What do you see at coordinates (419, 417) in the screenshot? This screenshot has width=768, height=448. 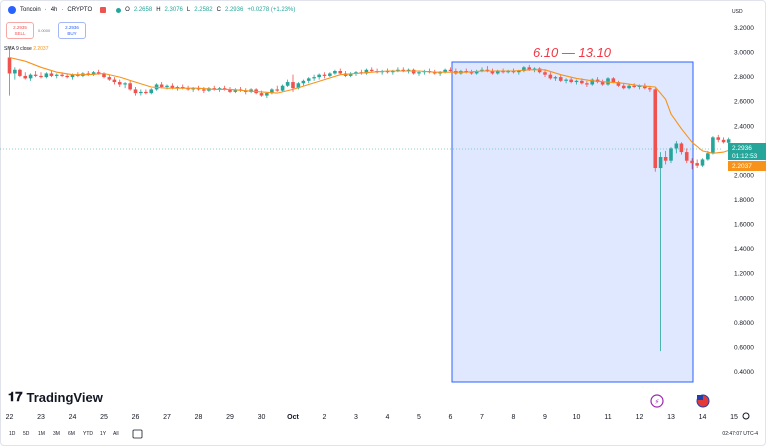 I see `x-tick-label: 5` at bounding box center [419, 417].